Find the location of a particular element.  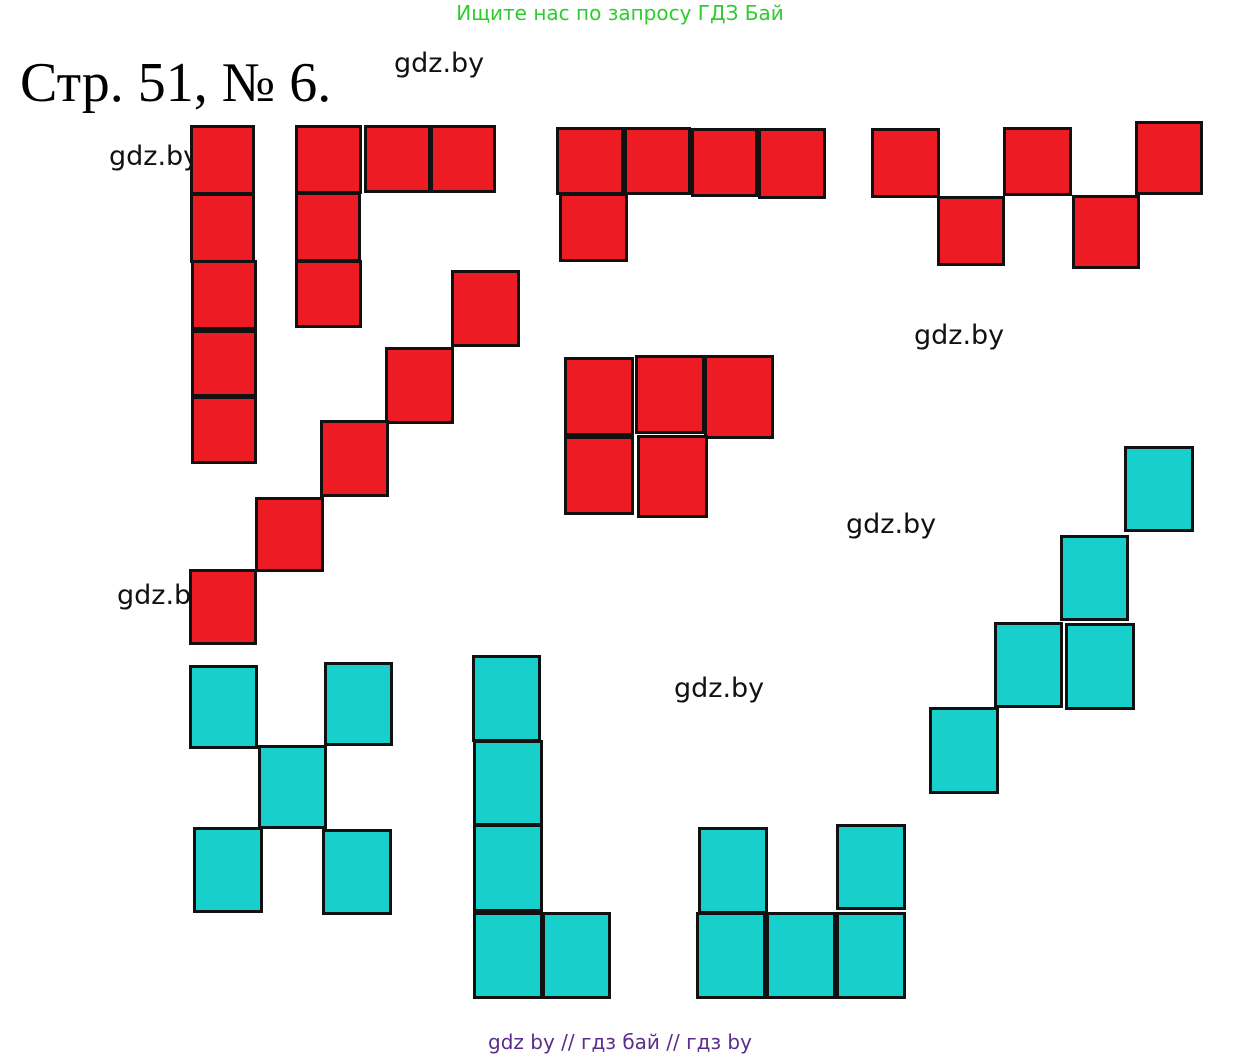

promo-banner: Ищите нас по запросу ГДЗ Бай is located at coordinates (620, 13).